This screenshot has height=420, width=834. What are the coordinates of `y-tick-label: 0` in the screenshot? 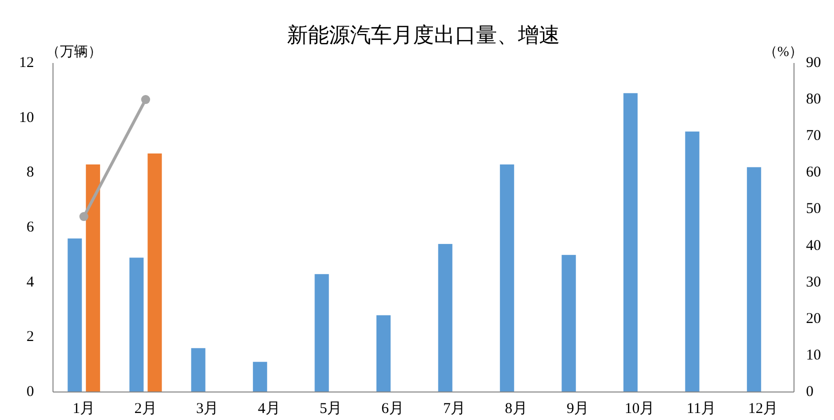 It's located at (30, 392).